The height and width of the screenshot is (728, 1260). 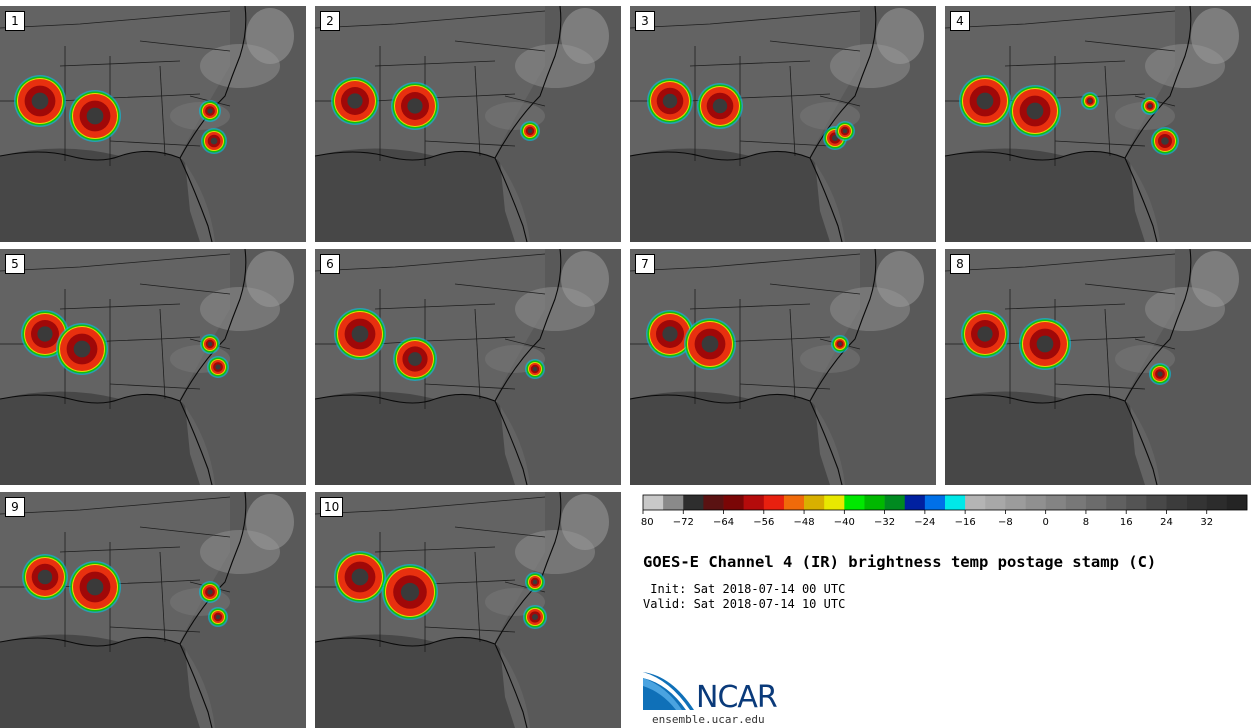 What do you see at coordinates (15, 507) in the screenshot?
I see `member-number-label: 9` at bounding box center [15, 507].